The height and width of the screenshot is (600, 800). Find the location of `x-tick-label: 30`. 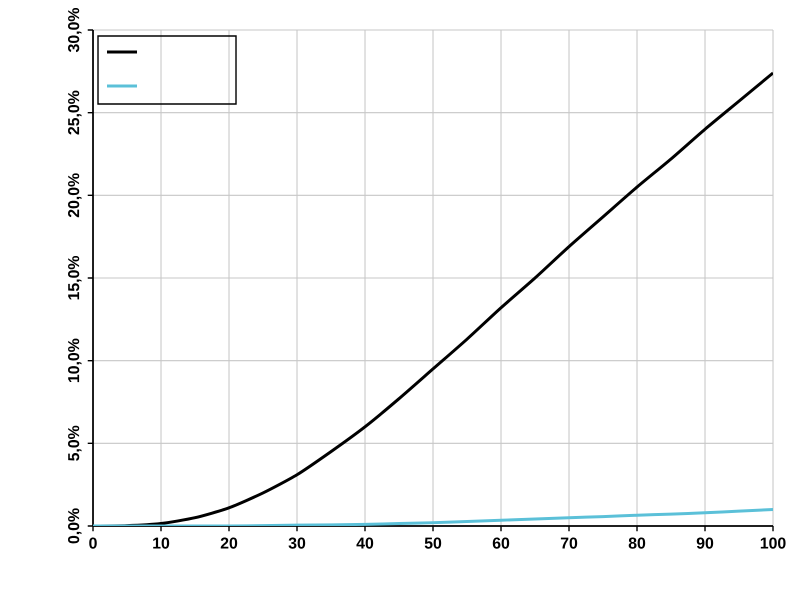

x-tick-label: 30 is located at coordinates (297, 543).